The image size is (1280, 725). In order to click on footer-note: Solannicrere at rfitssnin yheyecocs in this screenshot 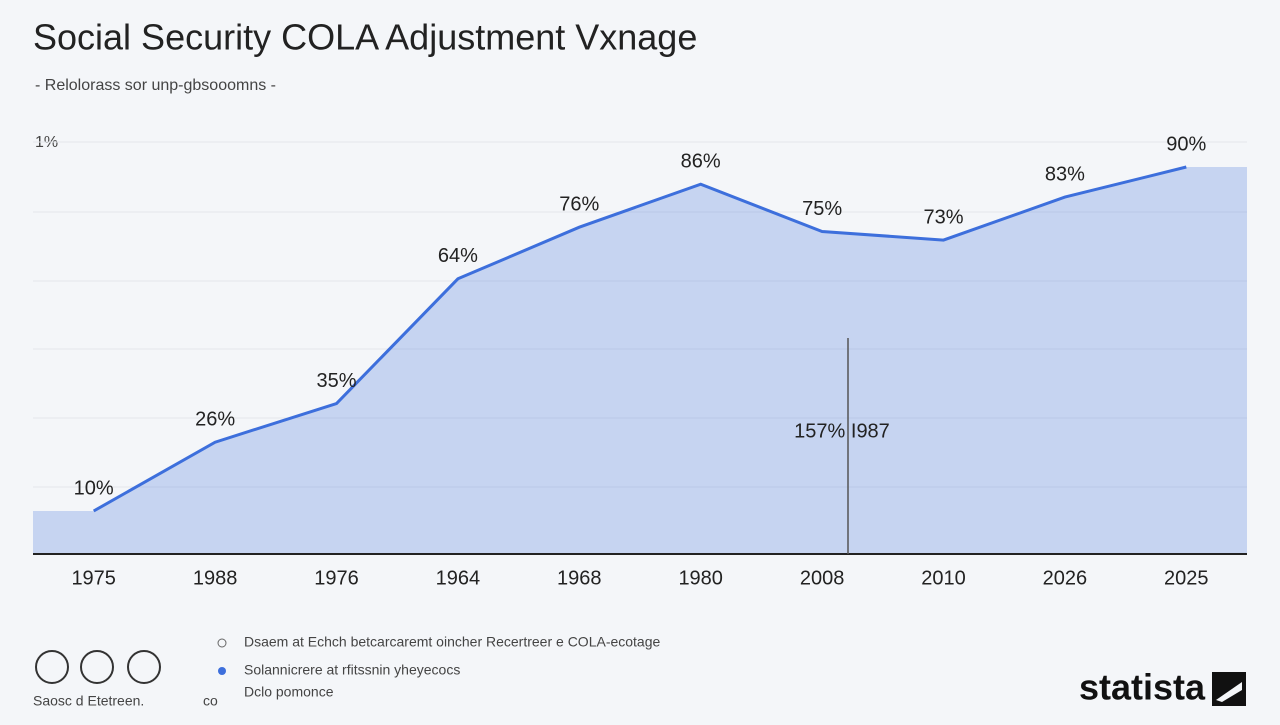, I will do `click(352, 670)`.